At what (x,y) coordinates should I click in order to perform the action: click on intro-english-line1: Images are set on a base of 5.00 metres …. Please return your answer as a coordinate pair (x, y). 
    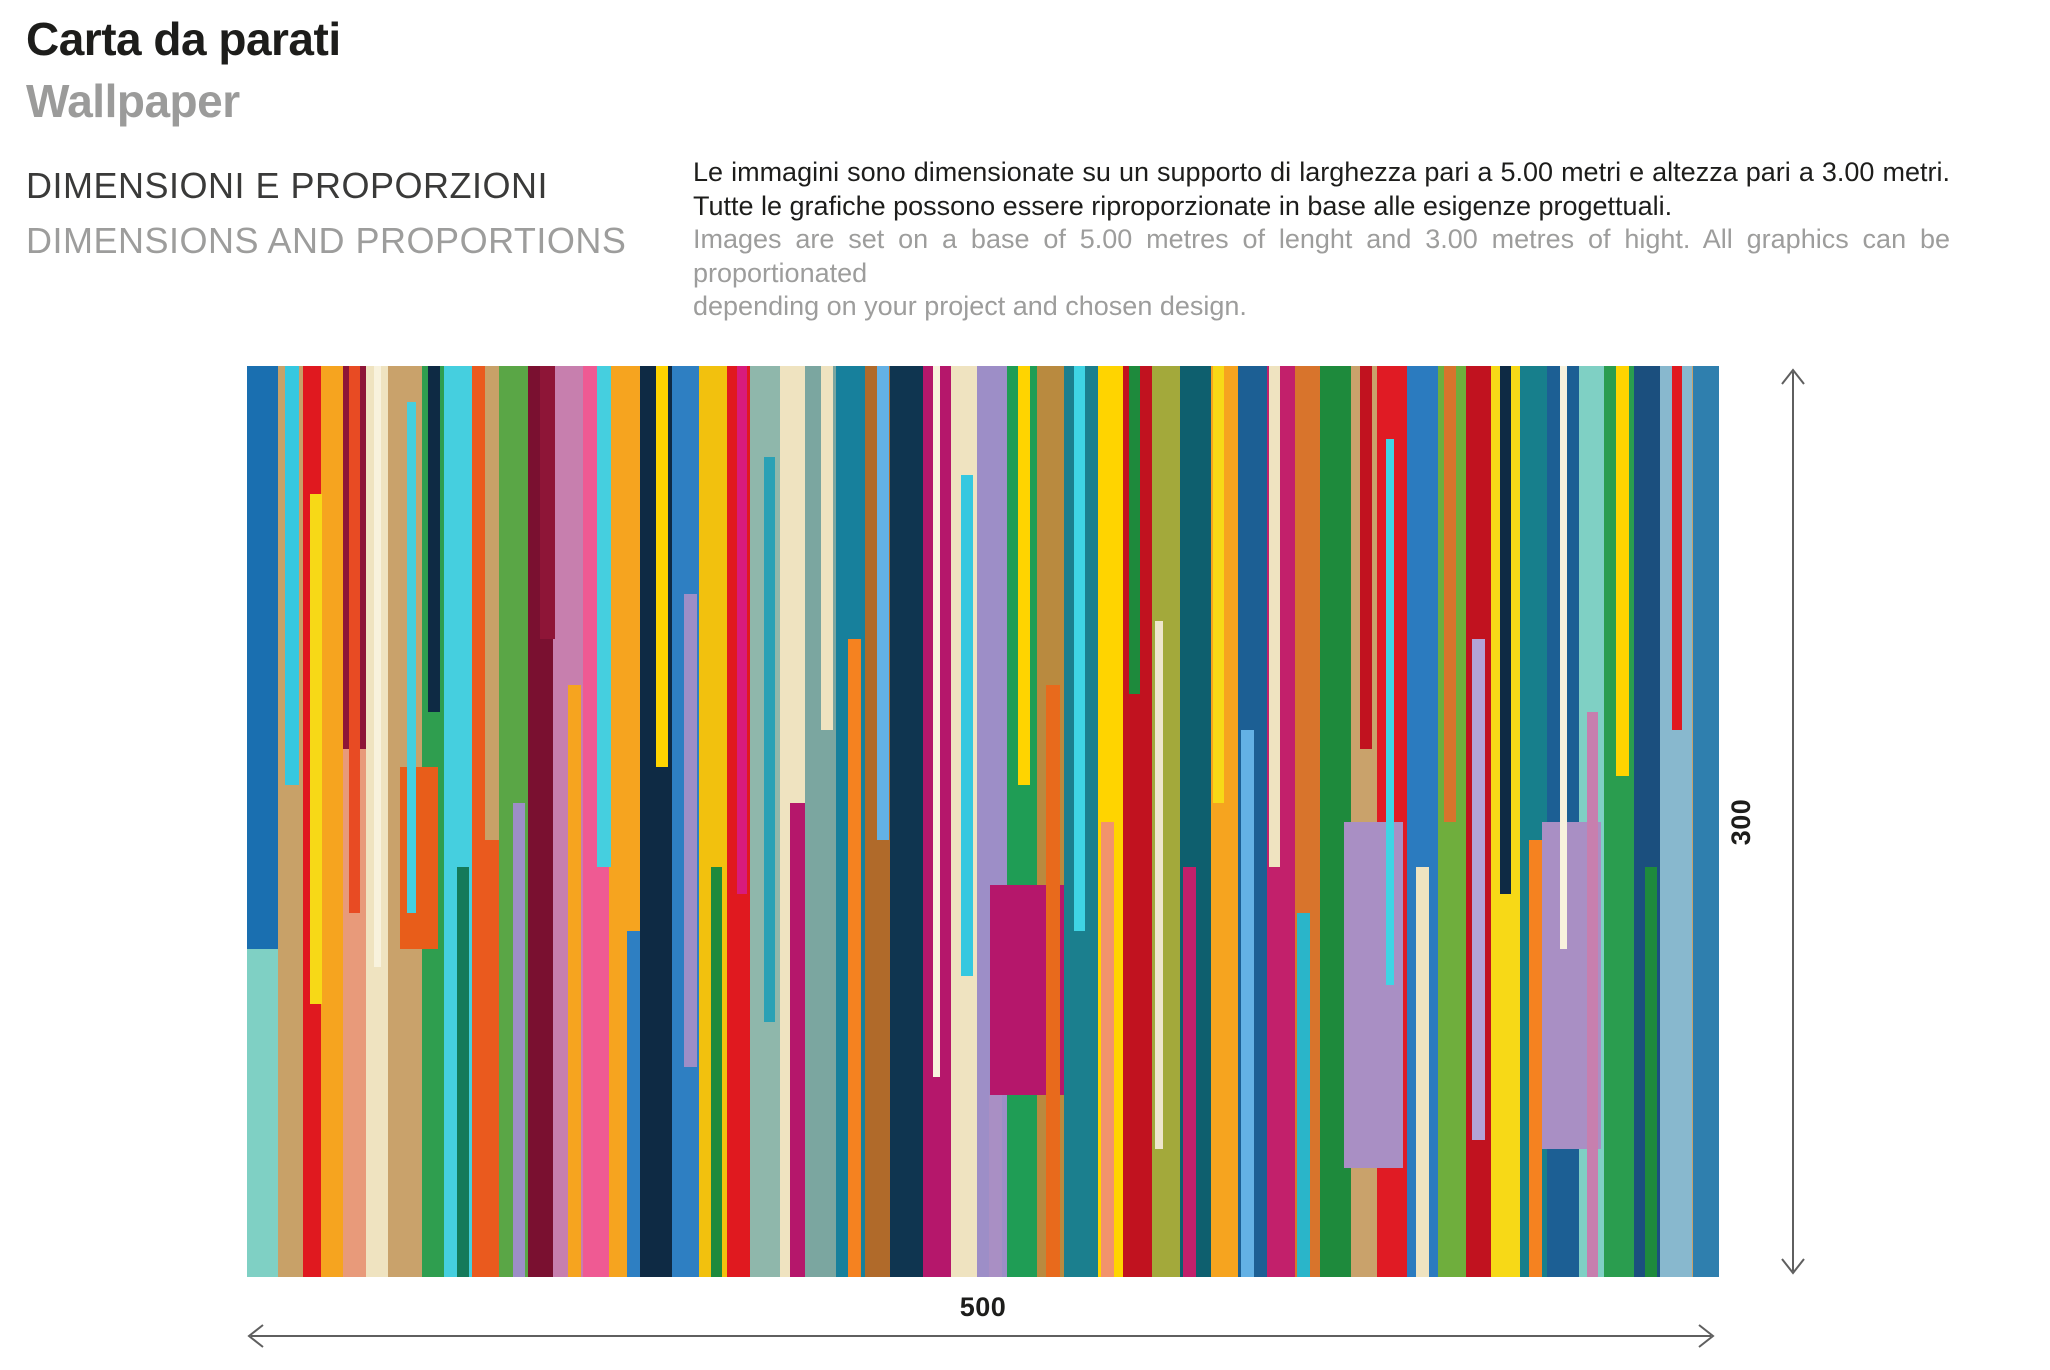
    Looking at the image, I should click on (1321, 256).